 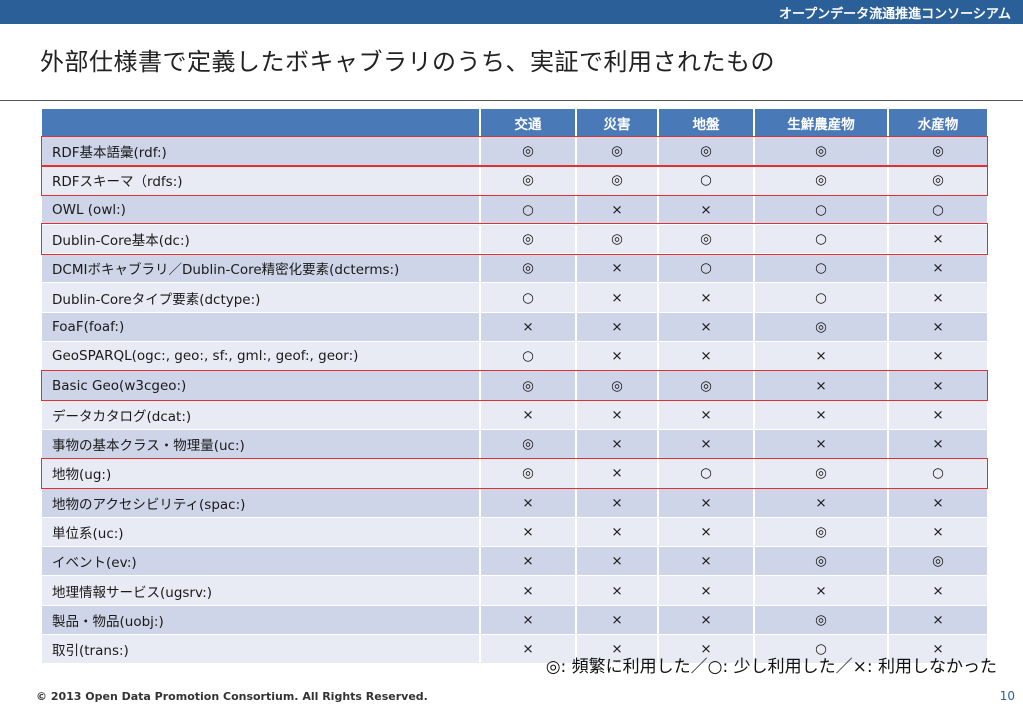 I want to click on table-row: データカタログ(dcat:) × × × × ×, so click(x=515, y=415).